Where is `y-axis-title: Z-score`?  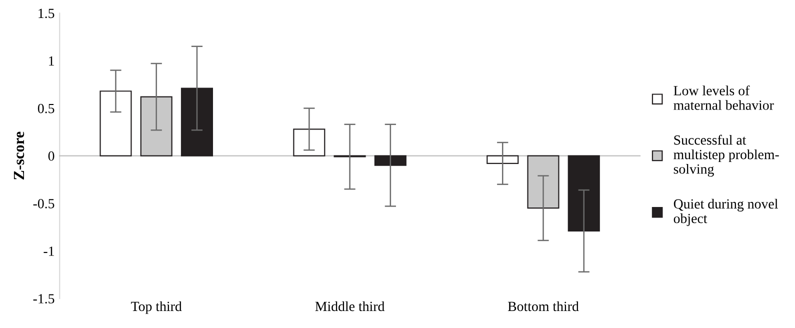
y-axis-title: Z-score is located at coordinates (19, 156).